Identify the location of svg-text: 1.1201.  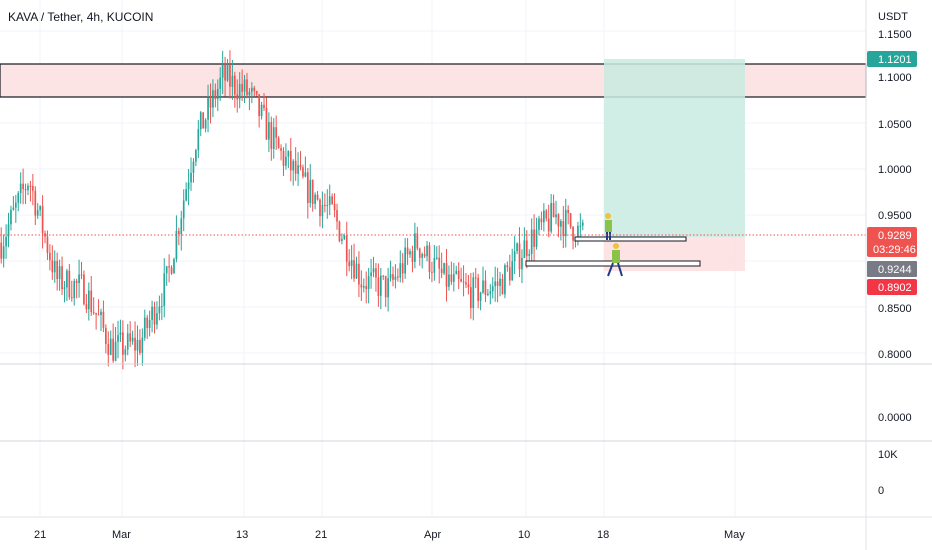
(895, 60).